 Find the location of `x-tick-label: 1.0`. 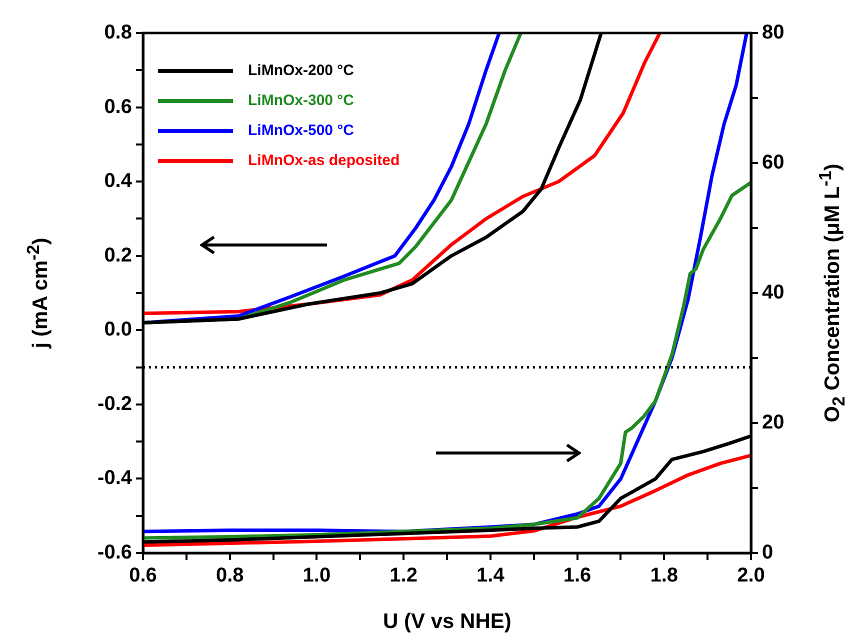

x-tick-label: 1.0 is located at coordinates (316, 575).